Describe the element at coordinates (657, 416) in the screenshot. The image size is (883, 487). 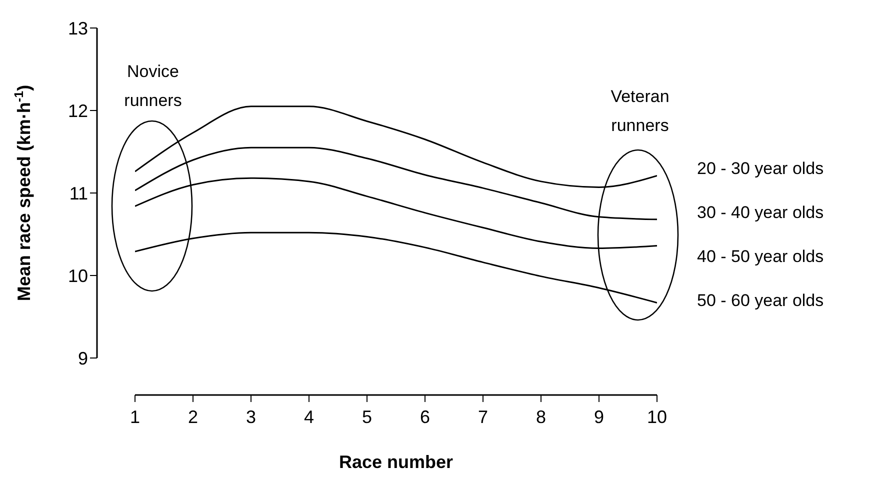
I see `x-tick-label: 10` at that location.